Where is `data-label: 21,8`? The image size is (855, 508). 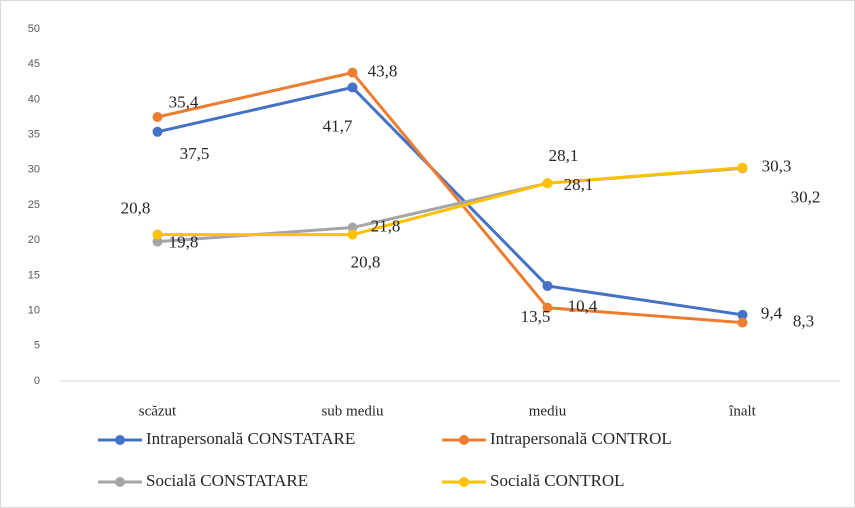 data-label: 21,8 is located at coordinates (386, 225).